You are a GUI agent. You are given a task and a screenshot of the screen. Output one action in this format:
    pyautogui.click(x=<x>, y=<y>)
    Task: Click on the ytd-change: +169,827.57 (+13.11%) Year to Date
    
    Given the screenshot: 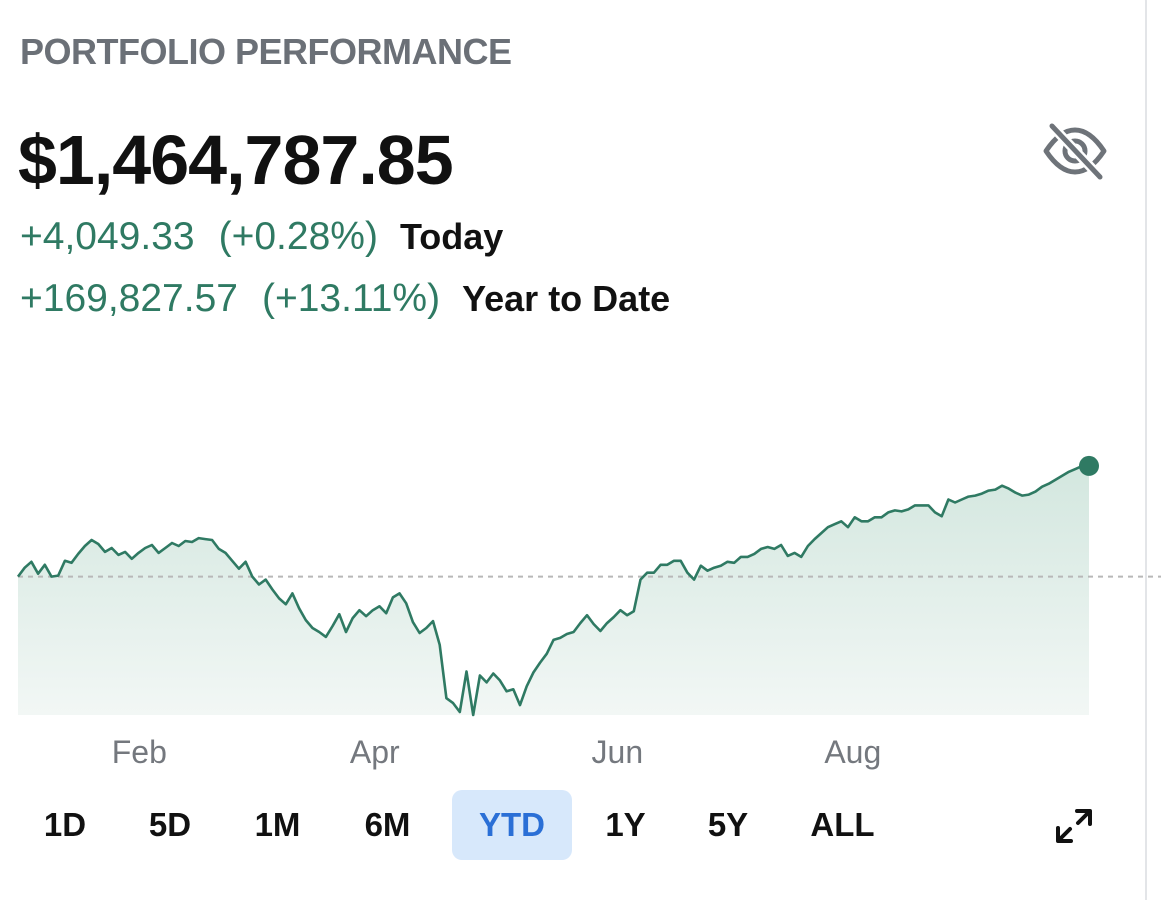 What is the action you would take?
    pyautogui.click(x=345, y=299)
    